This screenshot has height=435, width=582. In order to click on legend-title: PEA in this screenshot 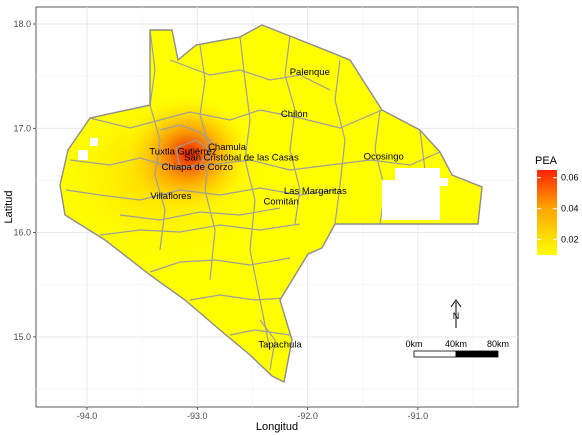, I will do `click(546, 161)`.